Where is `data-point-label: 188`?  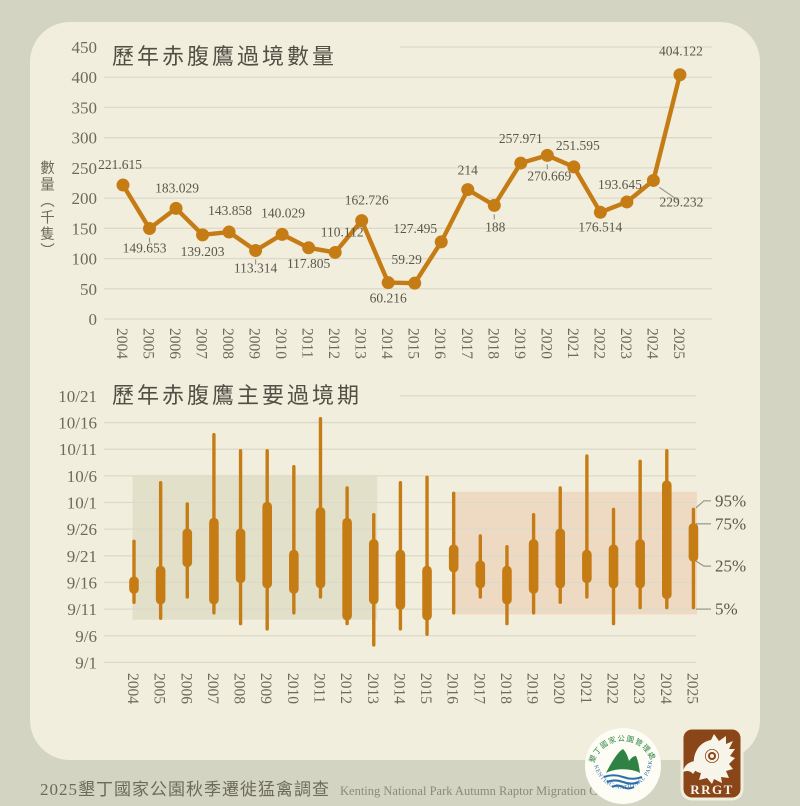 data-point-label: 188 is located at coordinates (495, 226).